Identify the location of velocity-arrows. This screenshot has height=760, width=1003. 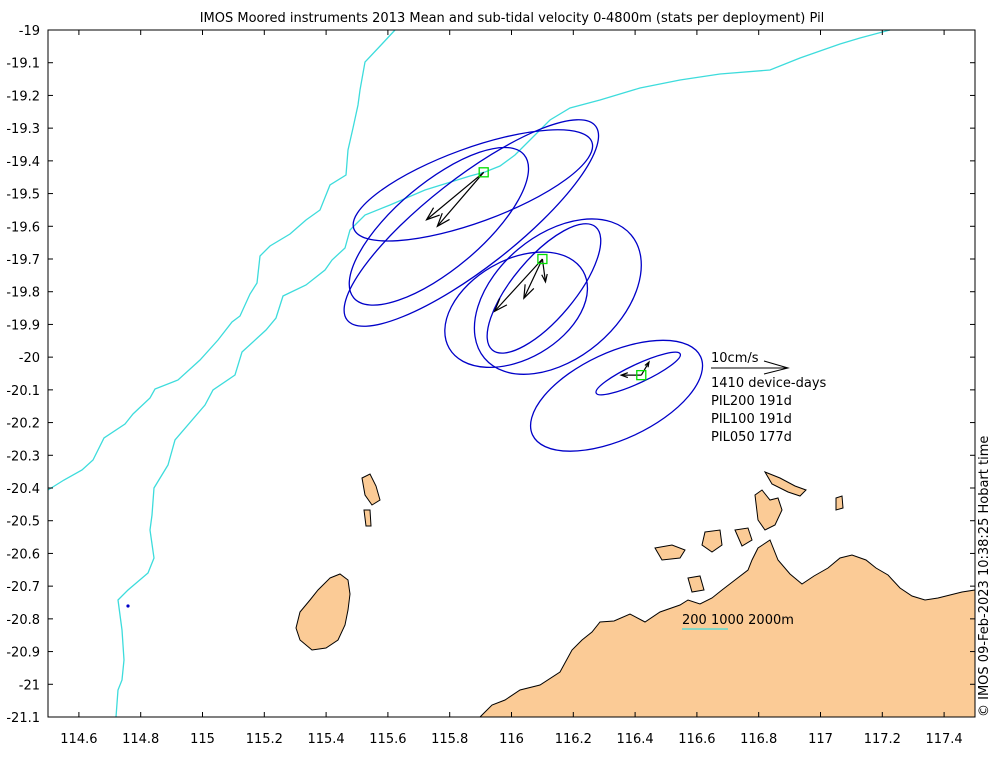
(537, 275).